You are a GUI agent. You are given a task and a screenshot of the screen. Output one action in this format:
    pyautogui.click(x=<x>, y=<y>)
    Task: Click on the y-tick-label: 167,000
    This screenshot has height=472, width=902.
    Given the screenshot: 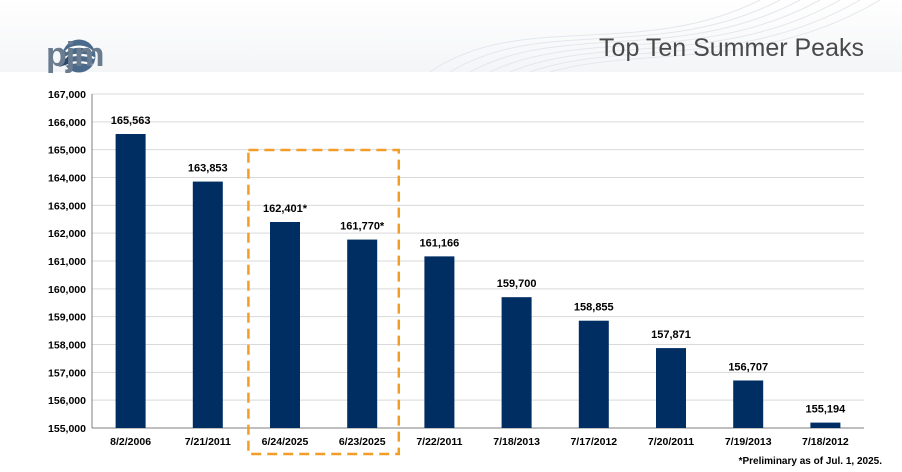 What is the action you would take?
    pyautogui.click(x=67, y=95)
    